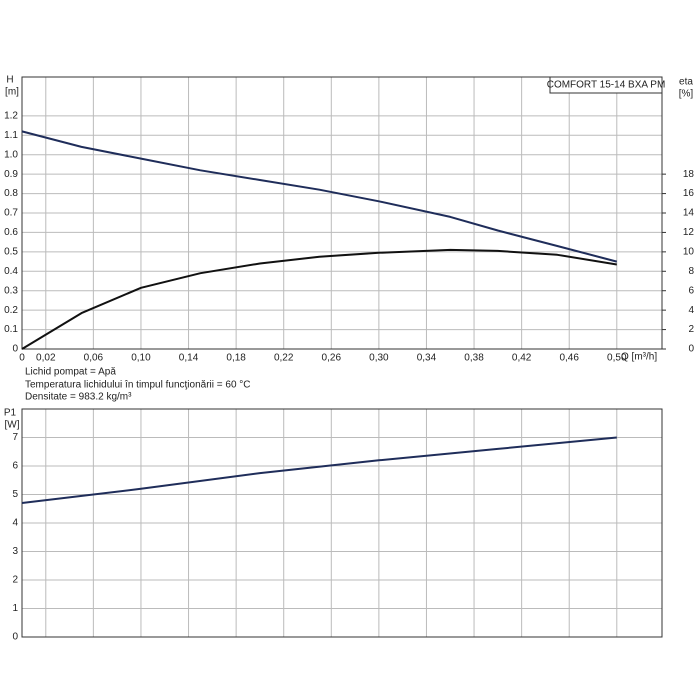 Image resolution: width=700 pixels, height=700 pixels. Describe the element at coordinates (10, 413) in the screenshot. I see `y-label: P1` at that location.